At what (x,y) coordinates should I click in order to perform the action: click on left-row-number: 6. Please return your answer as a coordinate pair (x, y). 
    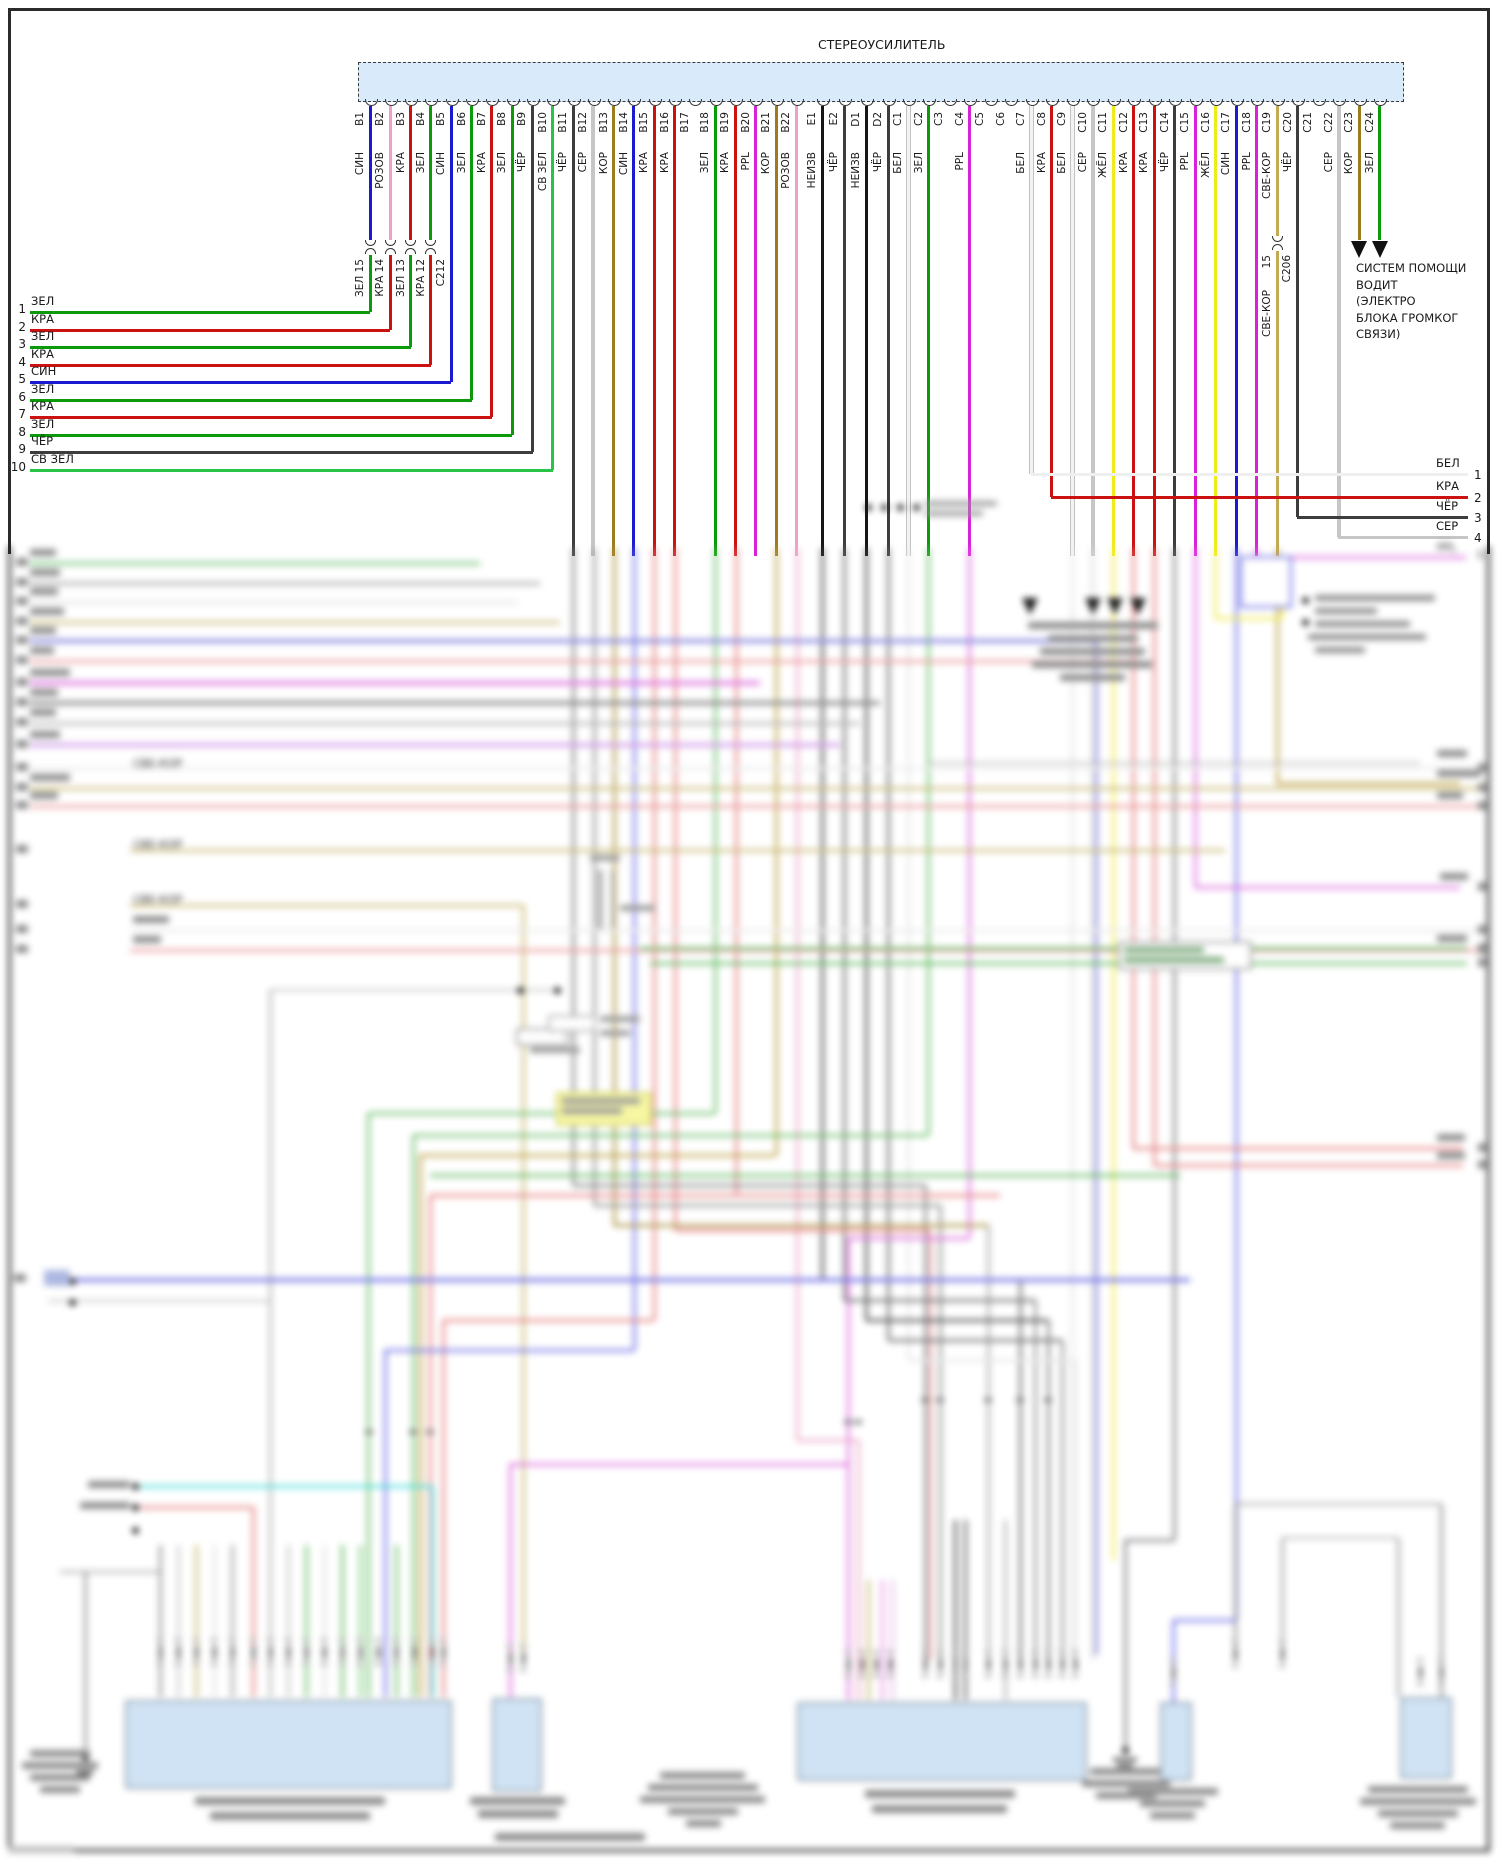
    Looking at the image, I should click on (22, 397).